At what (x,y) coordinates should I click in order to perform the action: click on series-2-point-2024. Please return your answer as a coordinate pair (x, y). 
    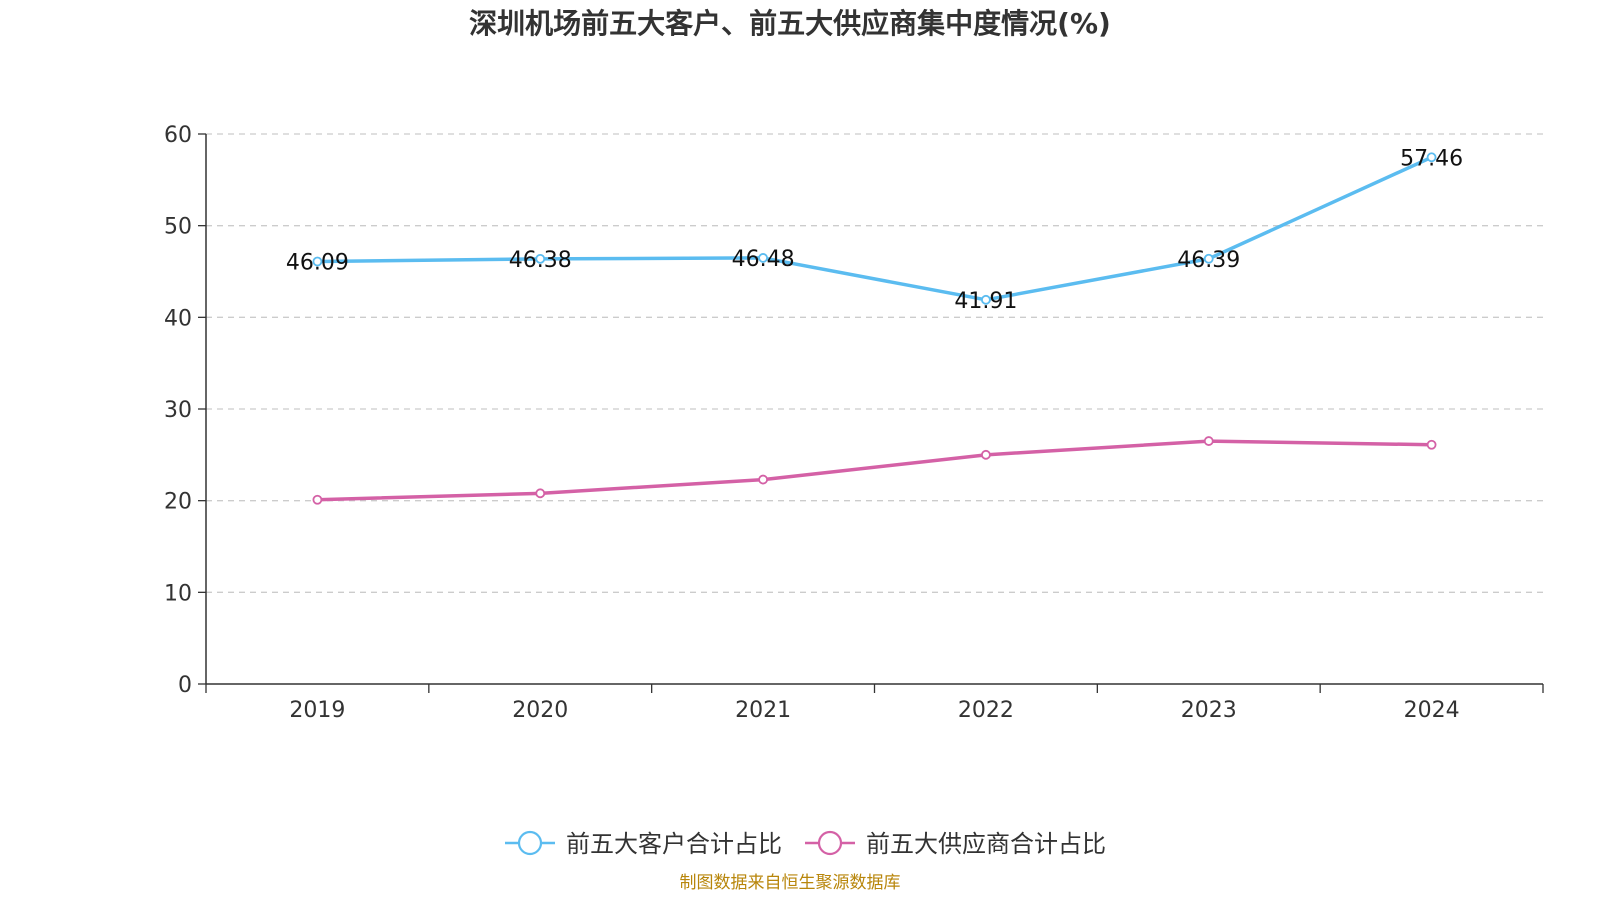
    Looking at the image, I should click on (1431, 444).